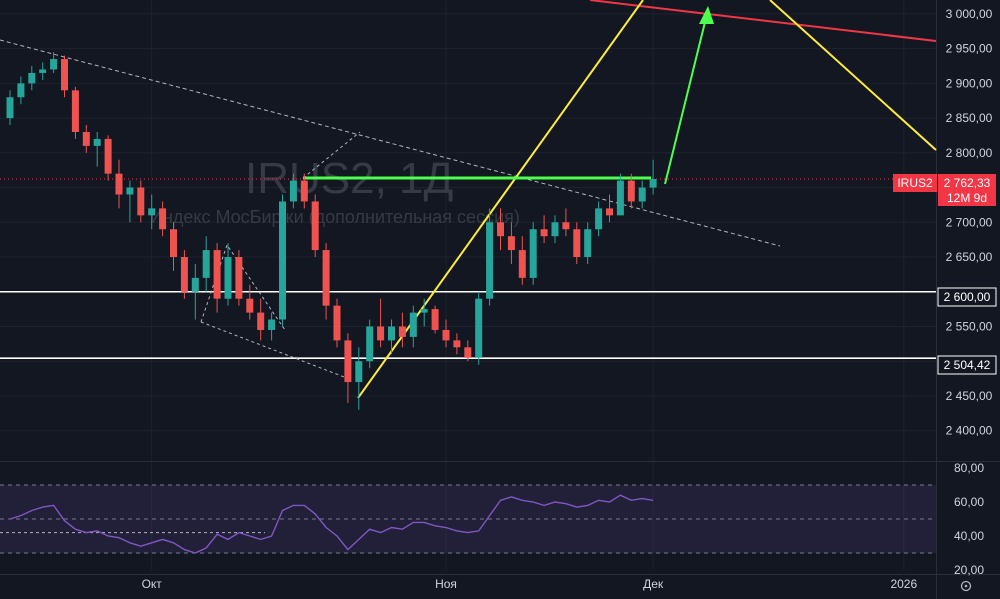 The width and height of the screenshot is (1000, 599). Describe the element at coordinates (969, 326) in the screenshot. I see `price-tick-label: 2 550,00` at that location.